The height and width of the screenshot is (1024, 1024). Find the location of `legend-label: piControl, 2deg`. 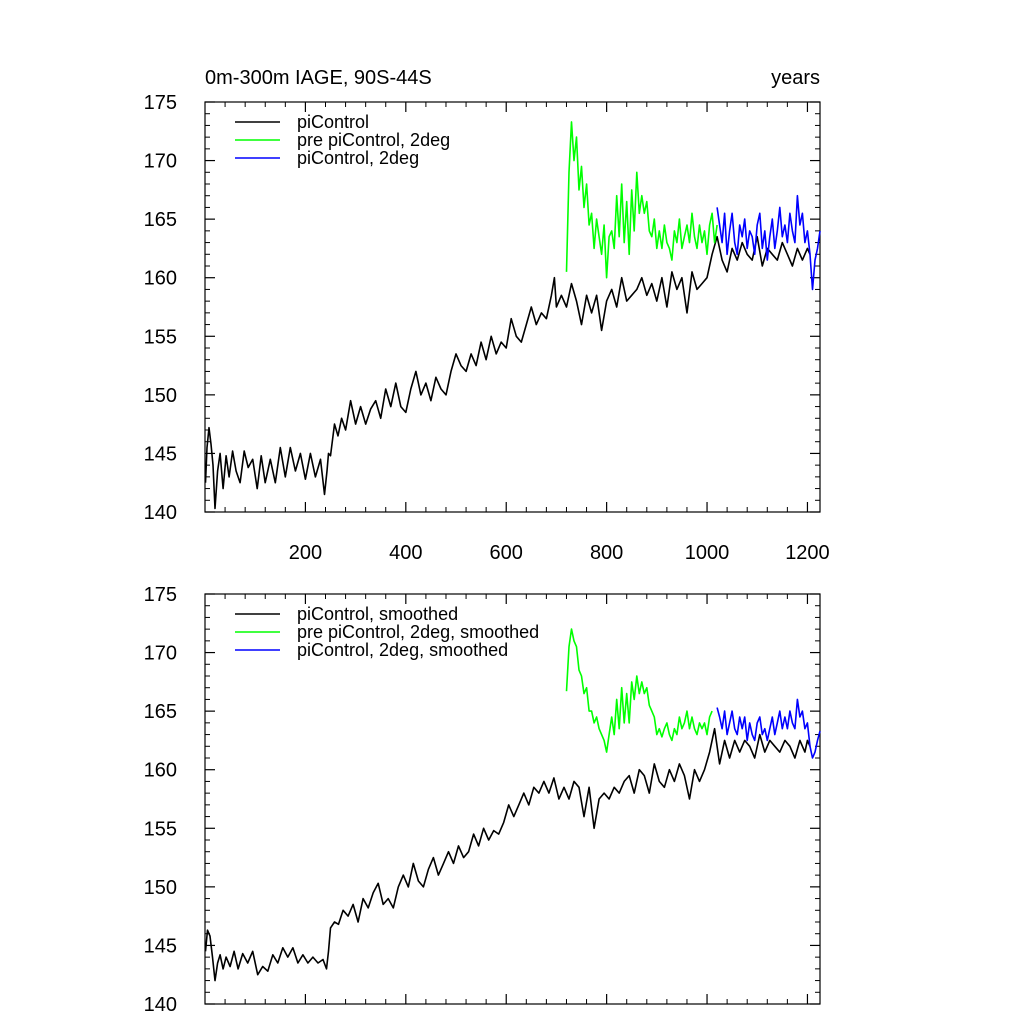

legend-label: piControl, 2deg is located at coordinates (358, 158).